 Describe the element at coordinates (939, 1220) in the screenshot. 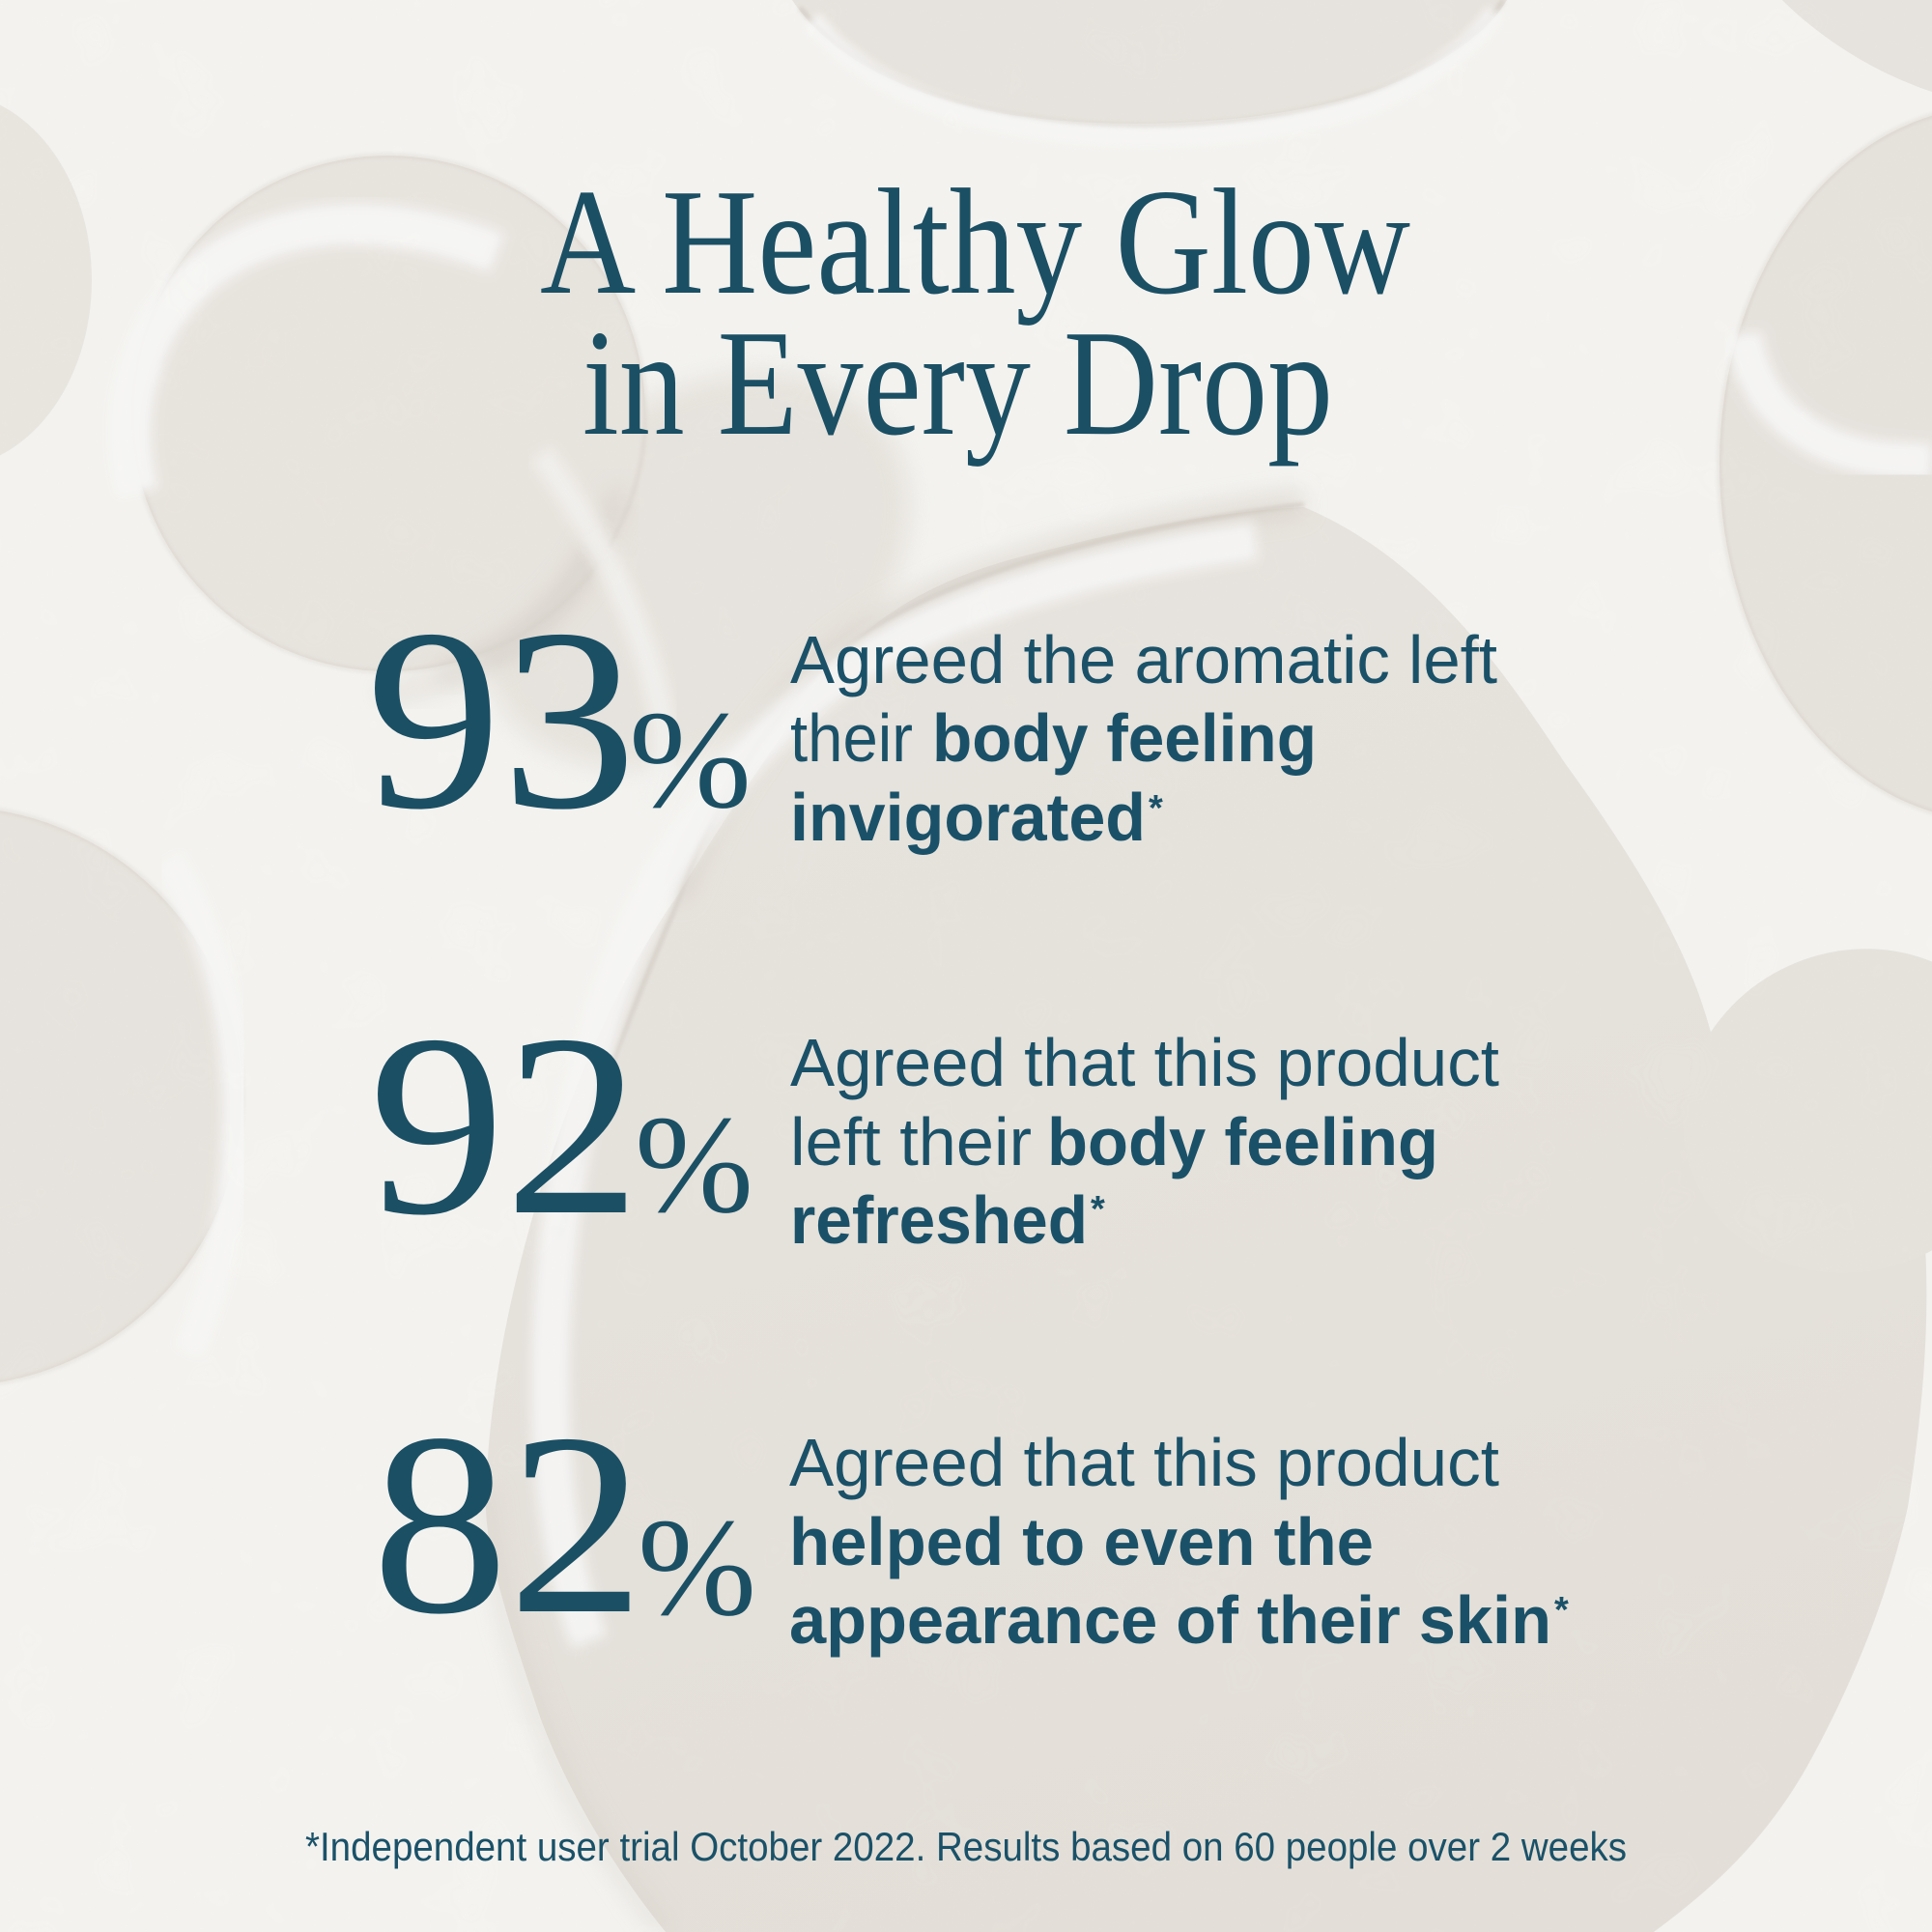

I see `svg-text: refreshed` at that location.